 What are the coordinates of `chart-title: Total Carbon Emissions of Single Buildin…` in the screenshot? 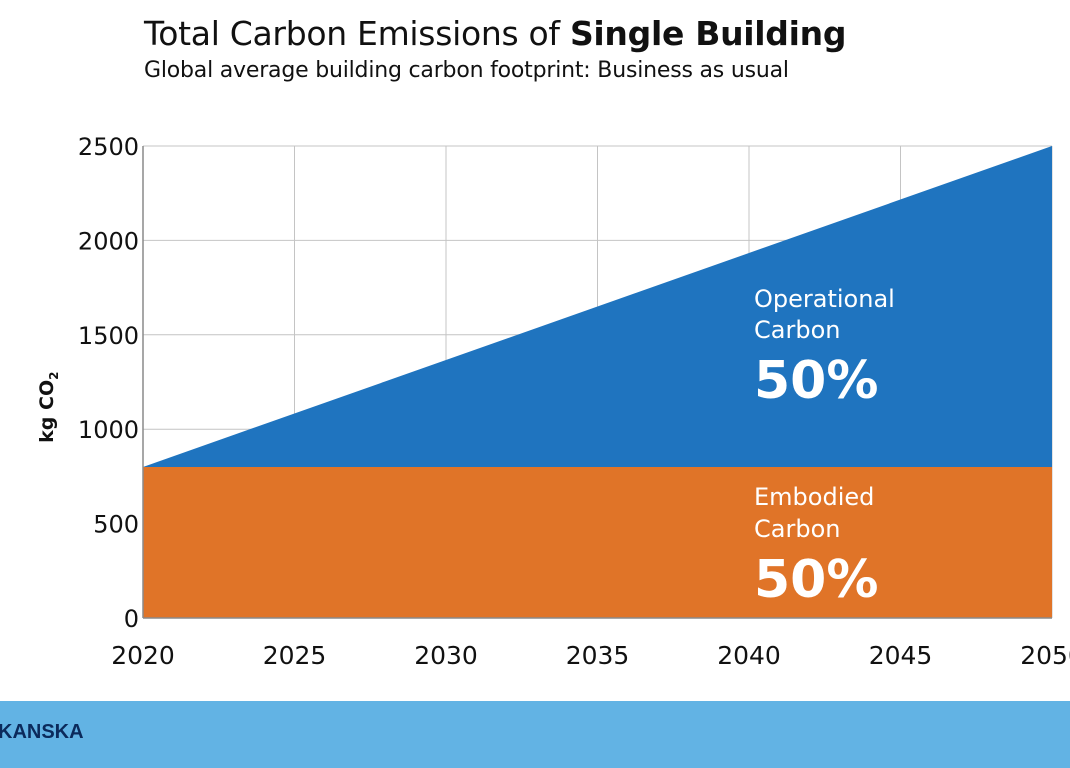 It's located at (495, 34).